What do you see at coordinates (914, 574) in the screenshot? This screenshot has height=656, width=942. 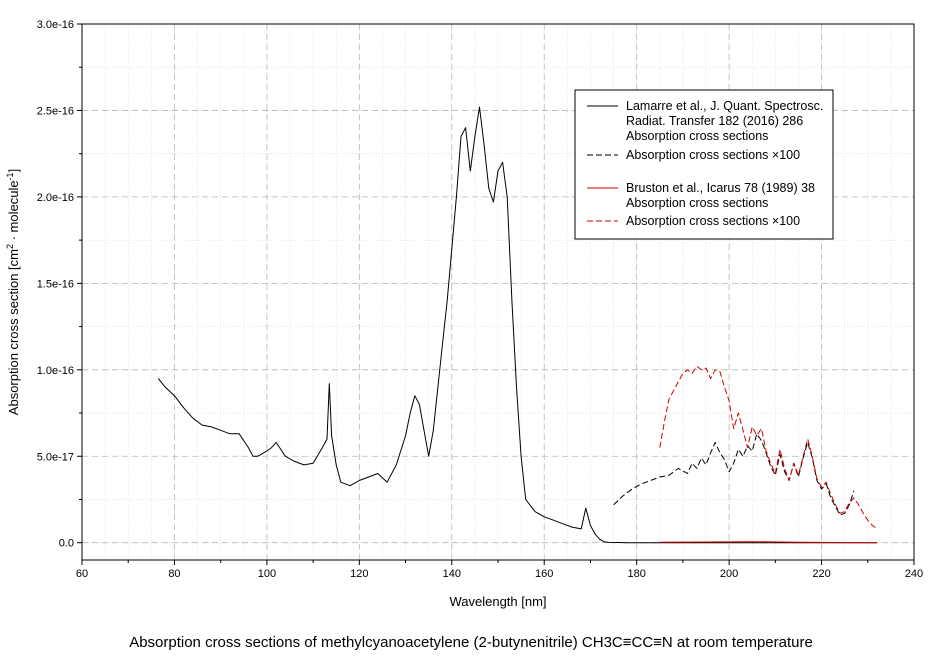 I see `x-tick-label: 240` at bounding box center [914, 574].